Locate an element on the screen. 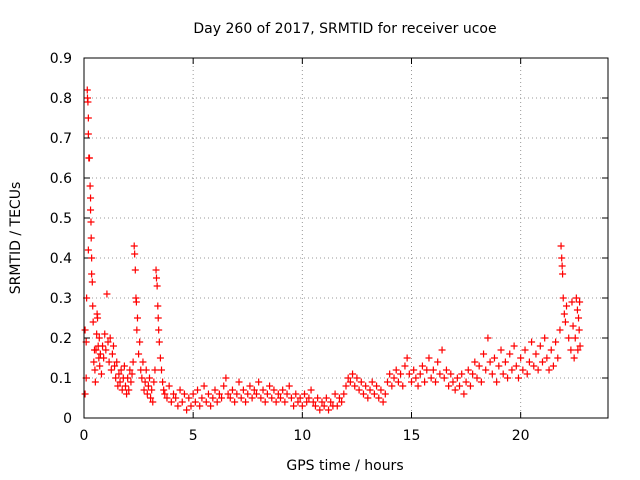  y-tick-label: 0.5 is located at coordinates (61, 219).